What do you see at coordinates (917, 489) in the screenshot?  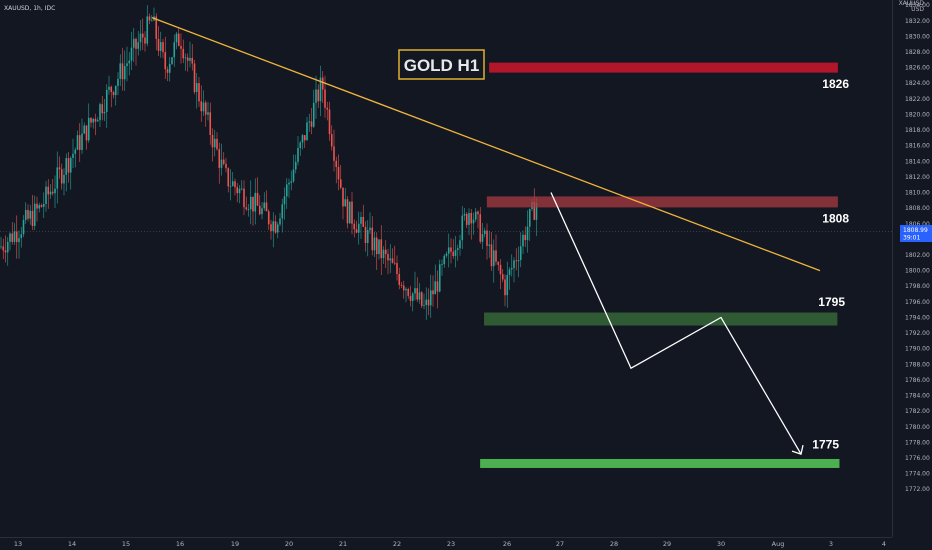 I see `y-tick-label: 1772.00` at bounding box center [917, 489].